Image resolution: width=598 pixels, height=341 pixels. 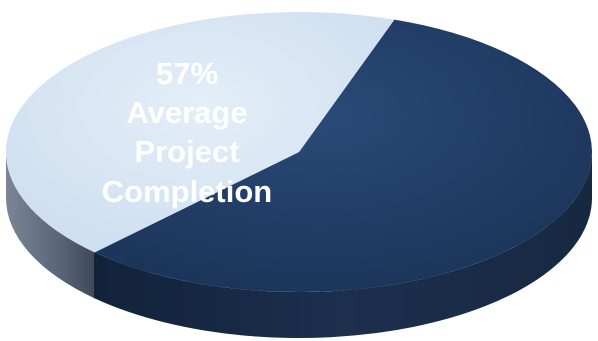 What do you see at coordinates (186, 112) in the screenshot?
I see `pie-label-line-1: Average` at bounding box center [186, 112].